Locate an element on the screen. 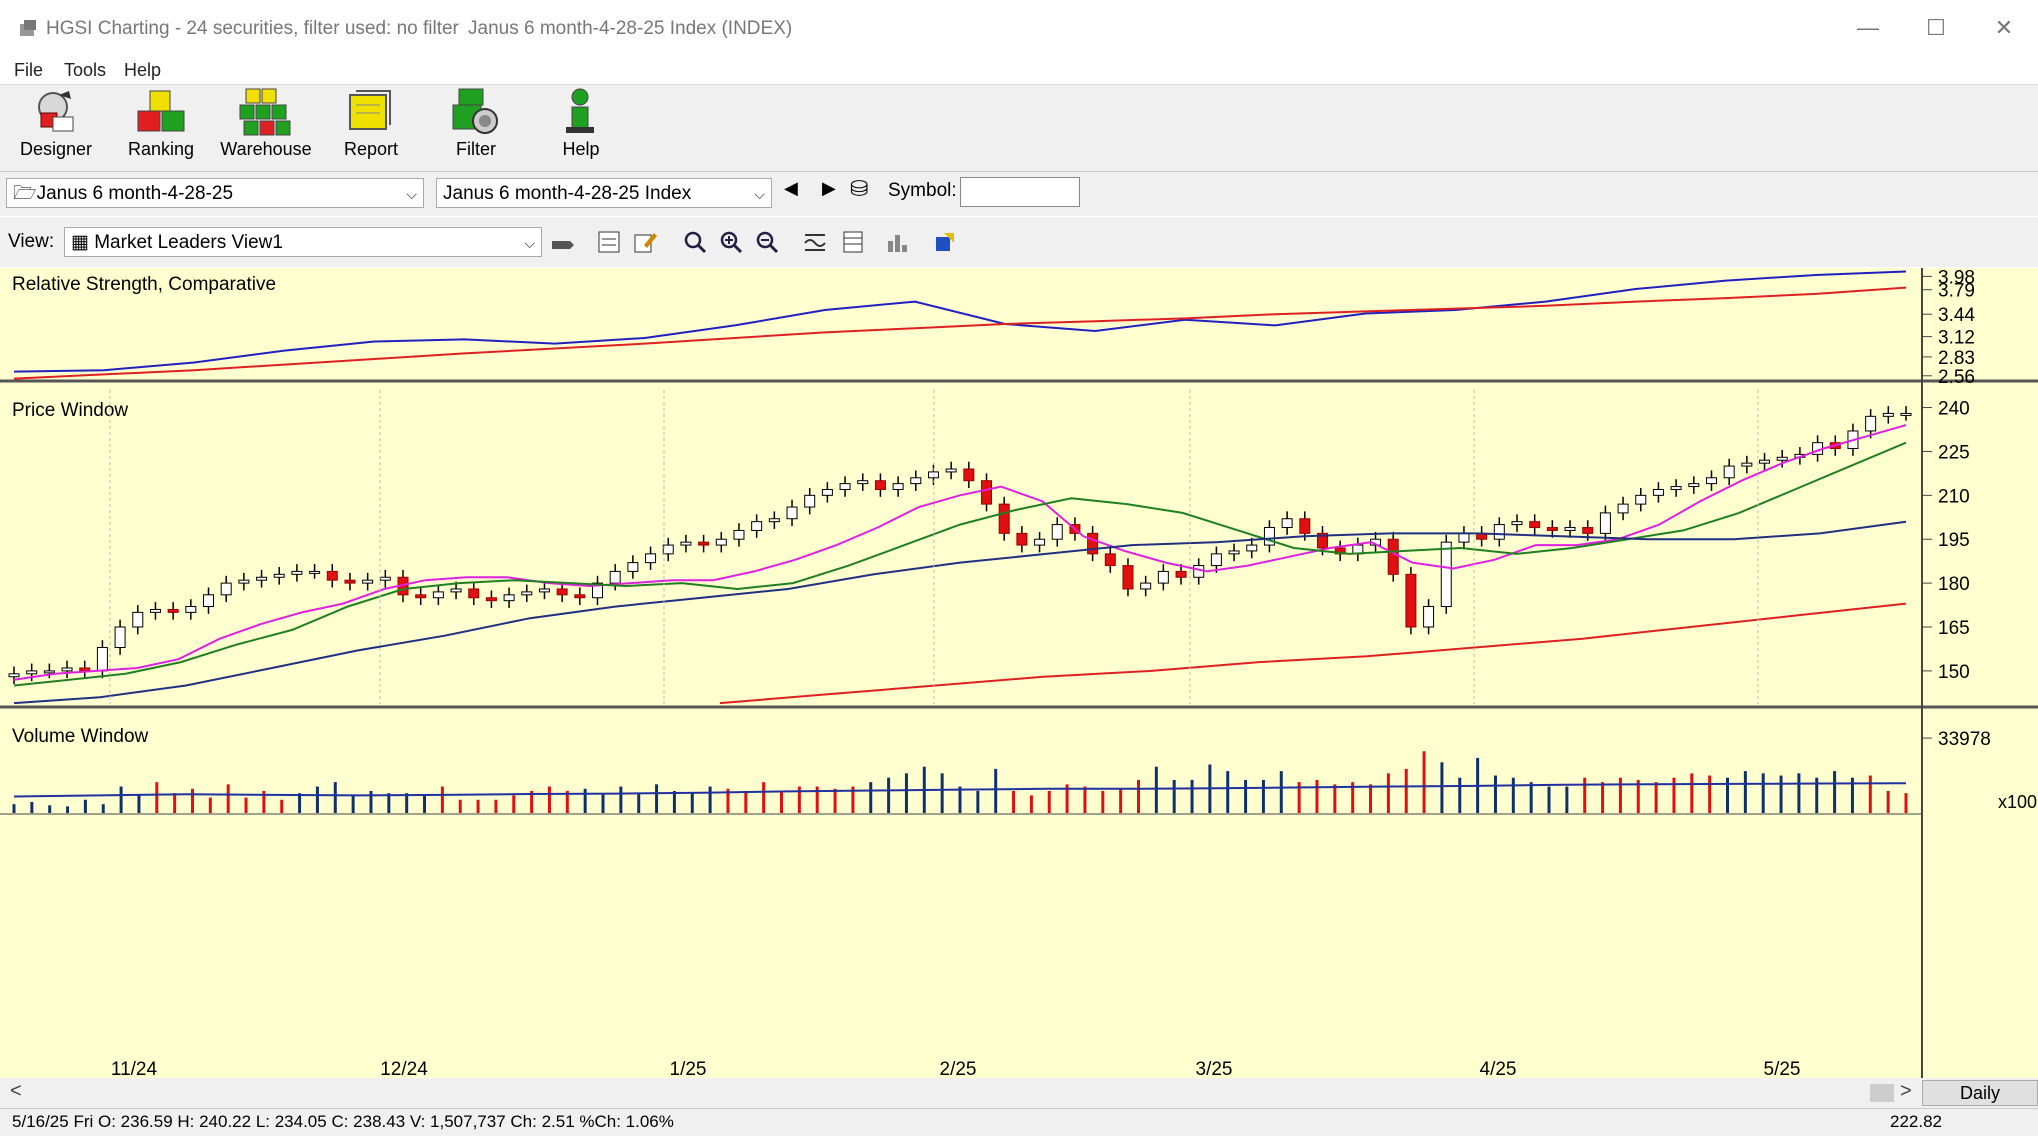 The height and width of the screenshot is (1136, 2038). y-tick-label: 150 is located at coordinates (1954, 672).